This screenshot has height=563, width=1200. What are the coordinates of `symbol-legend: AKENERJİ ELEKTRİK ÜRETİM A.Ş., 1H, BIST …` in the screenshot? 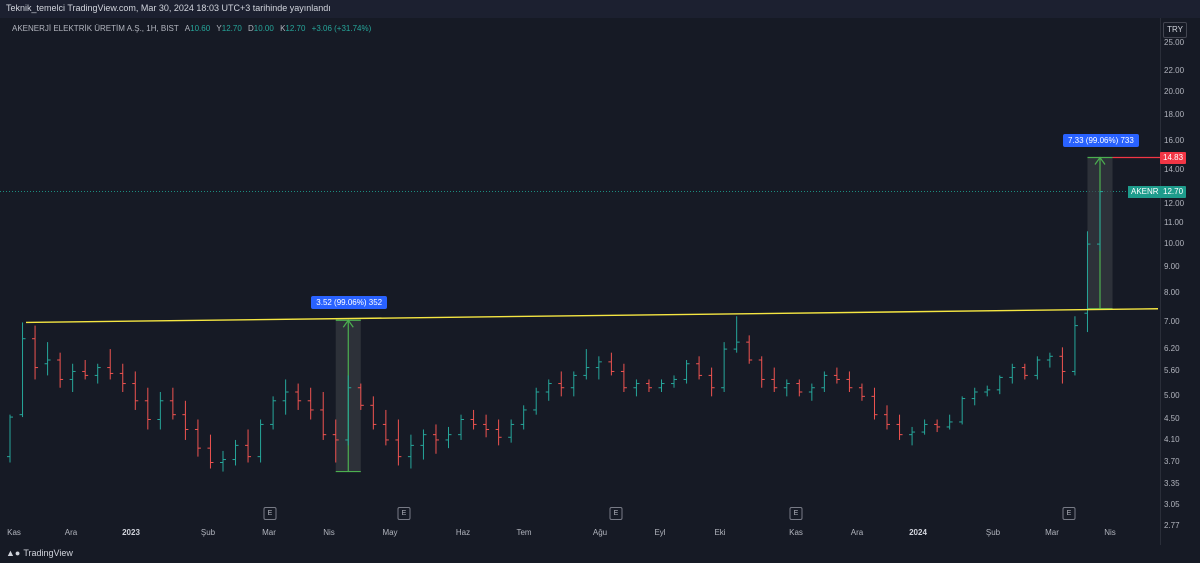 It's located at (191, 28).